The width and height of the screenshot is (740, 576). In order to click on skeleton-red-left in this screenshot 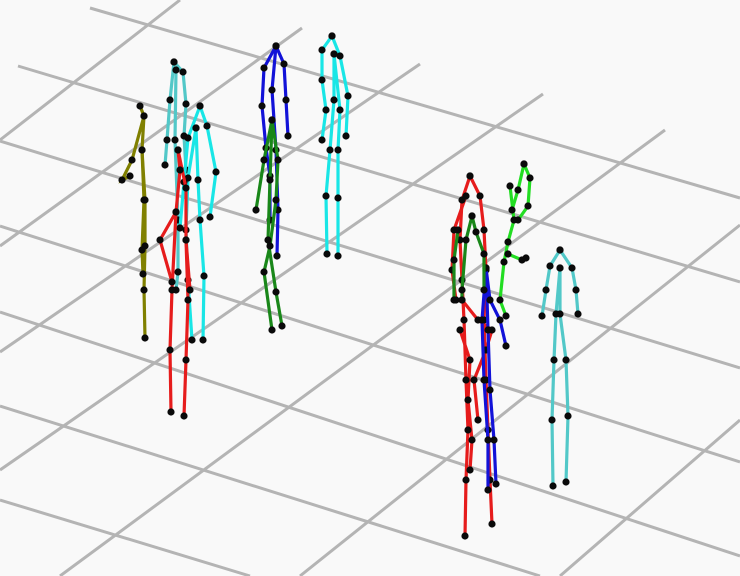, I will do `click(175, 283)`.